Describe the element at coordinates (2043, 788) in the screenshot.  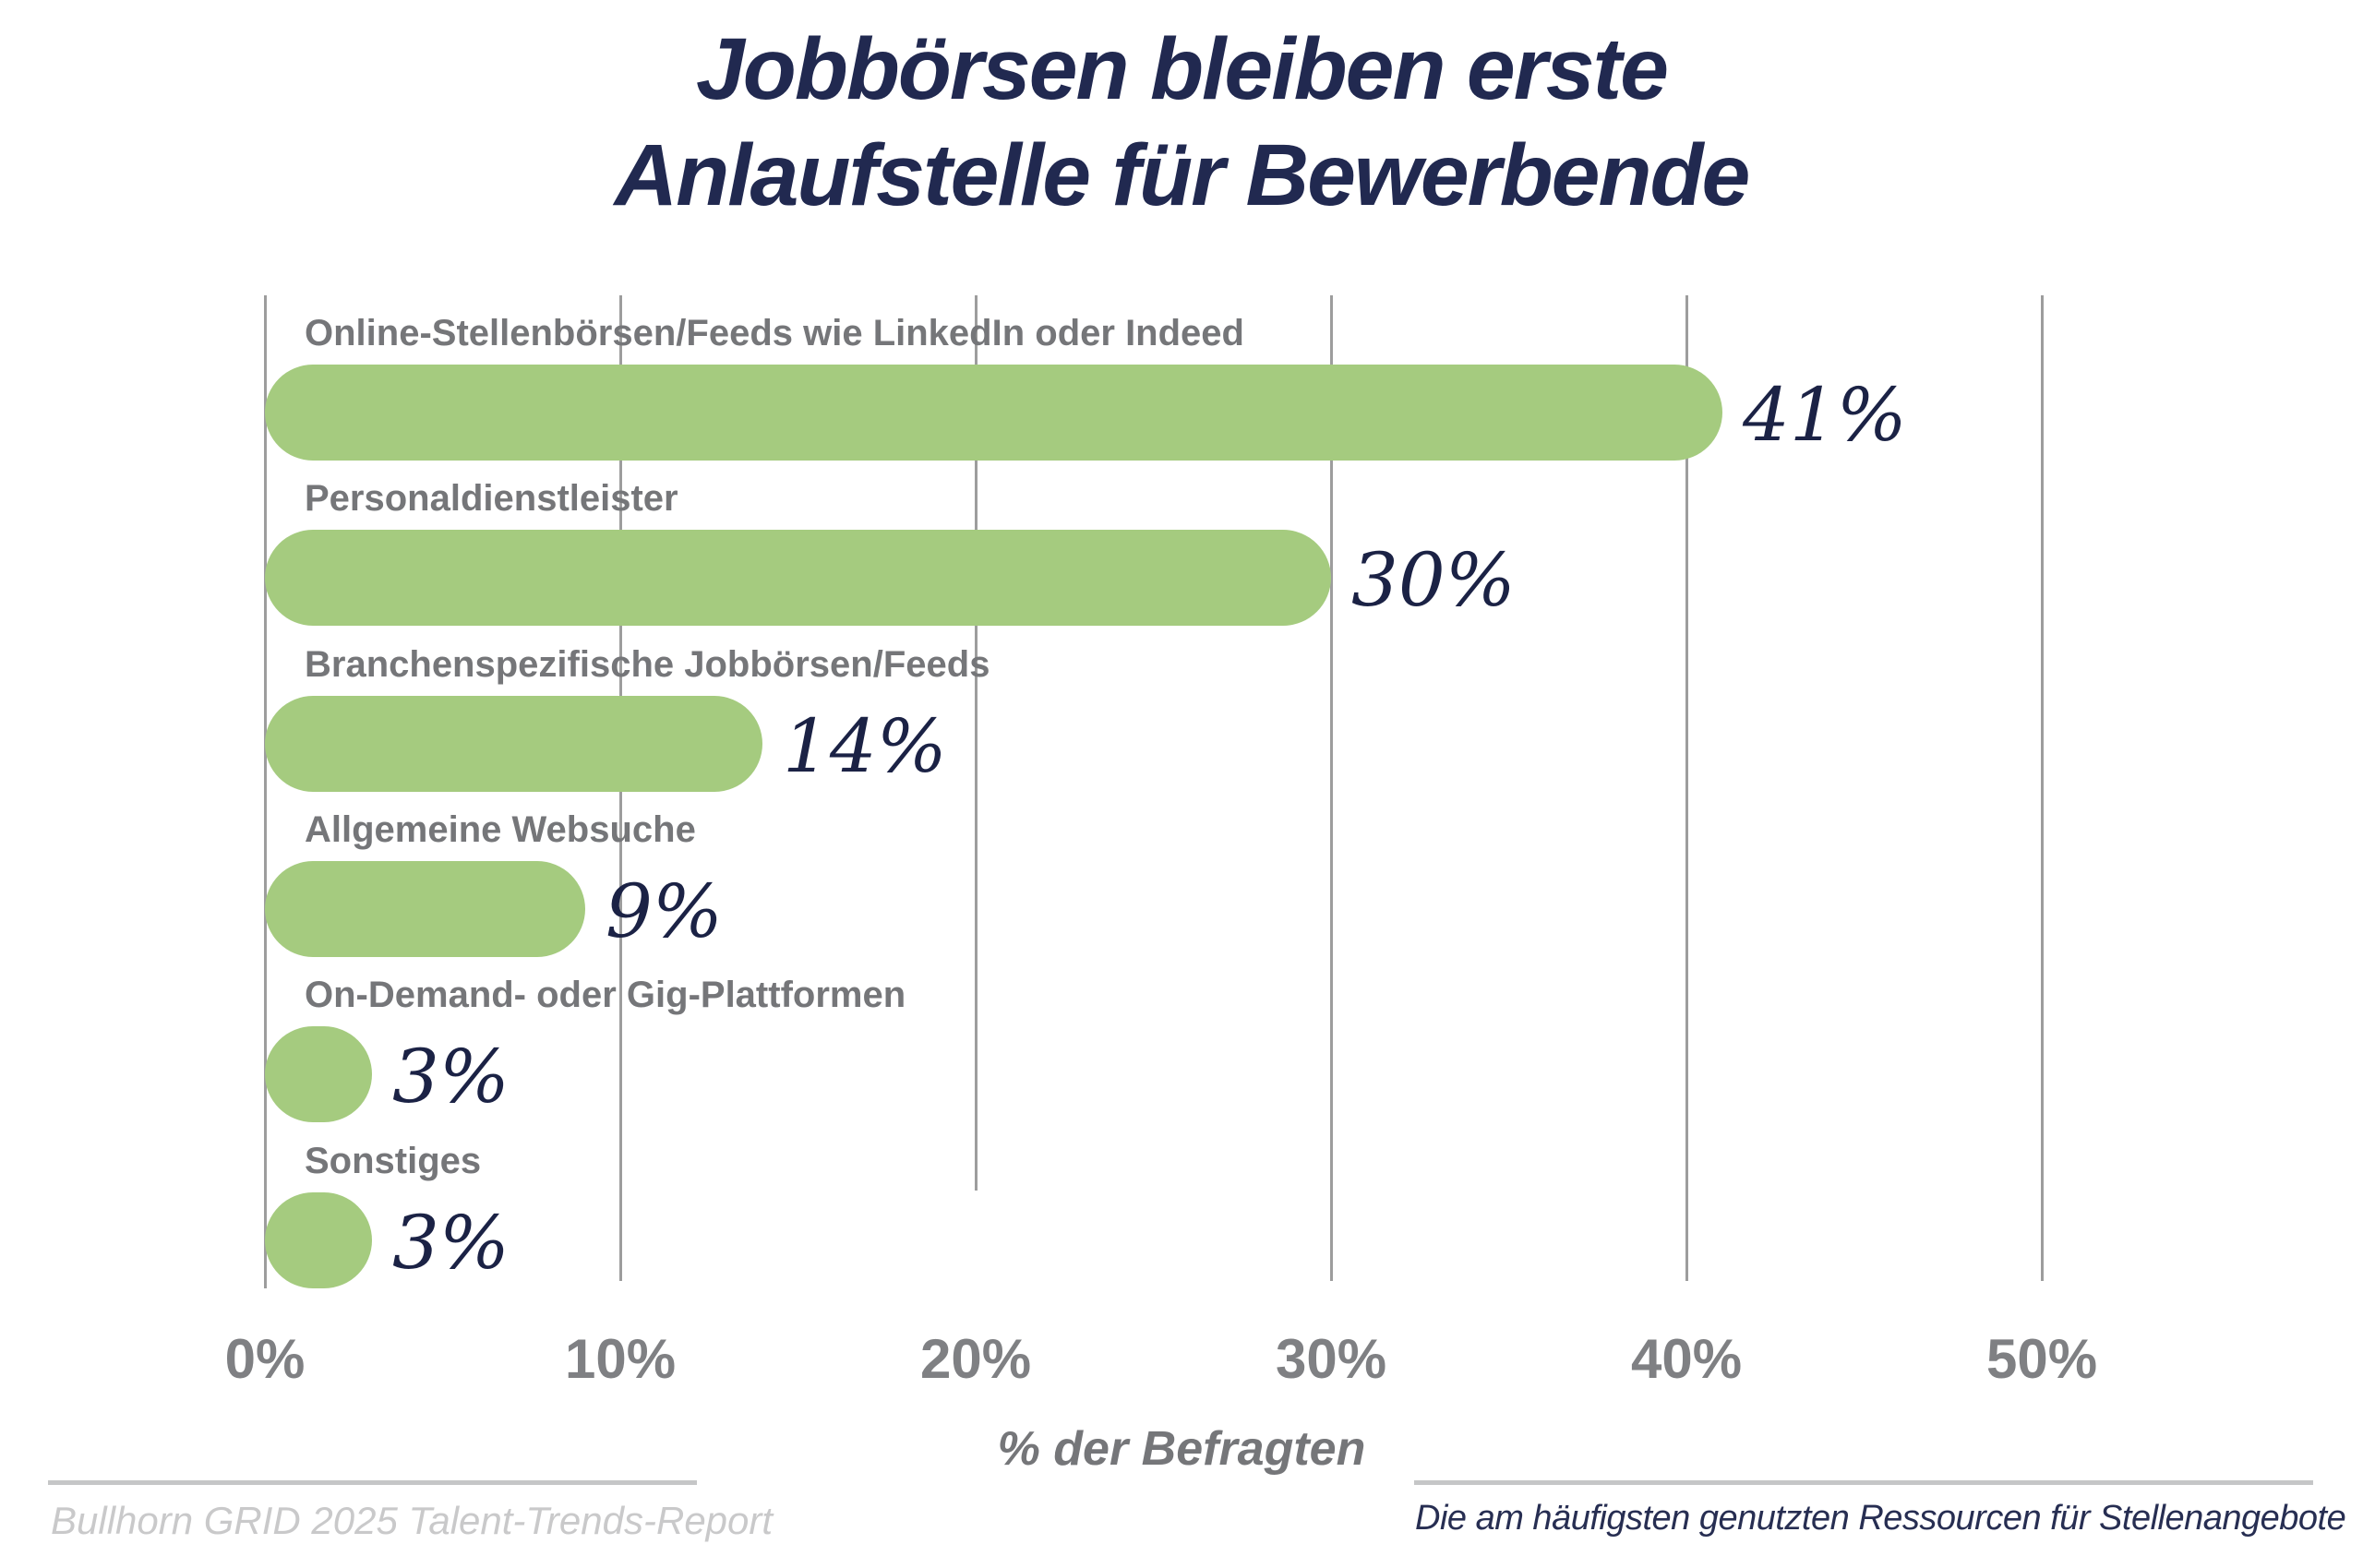
I see `gridline-50%` at that location.